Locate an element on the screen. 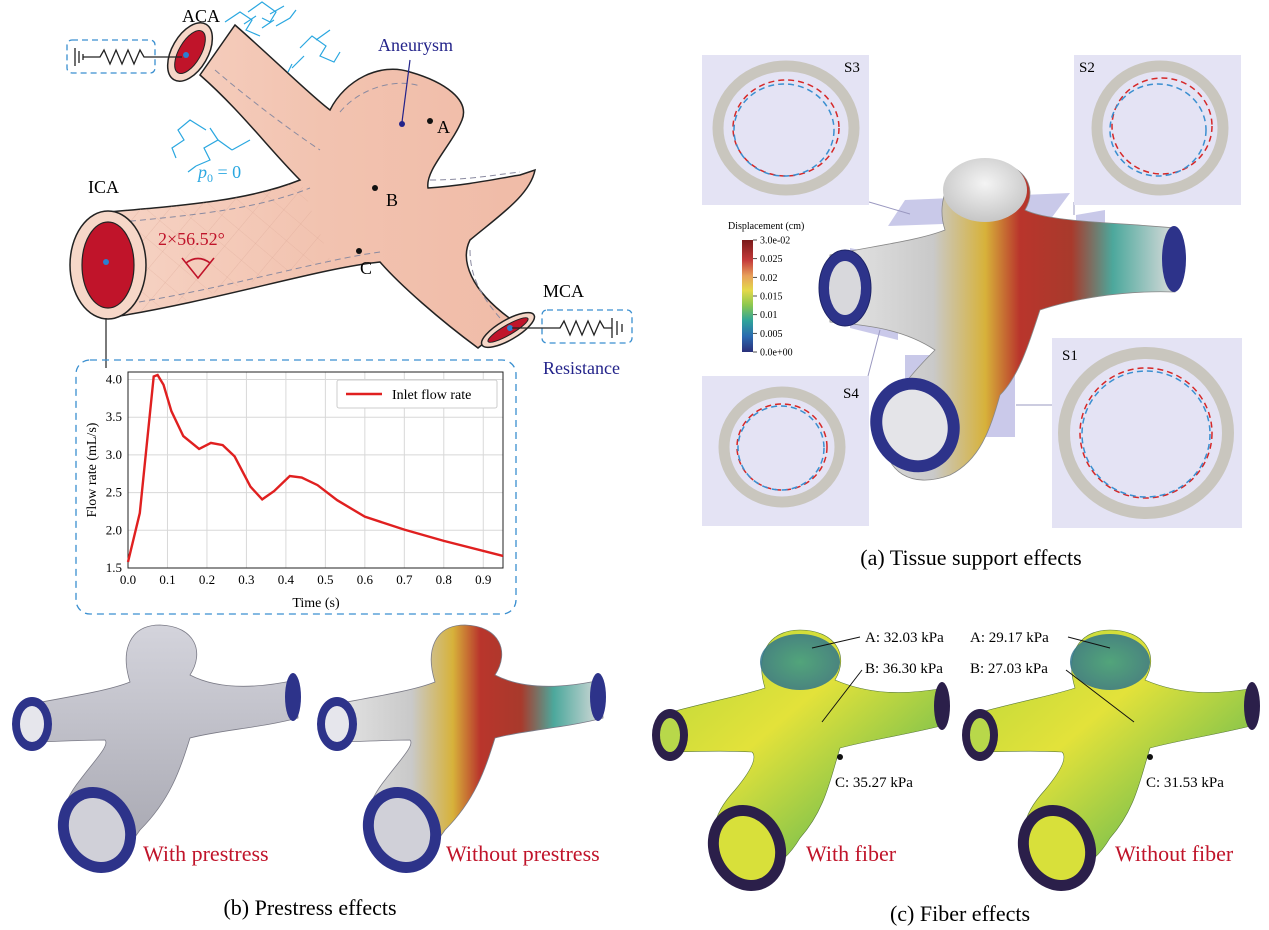 Image resolution: width=1269 pixels, height=930 pixels. chart-plot-border is located at coordinates (315, 470).